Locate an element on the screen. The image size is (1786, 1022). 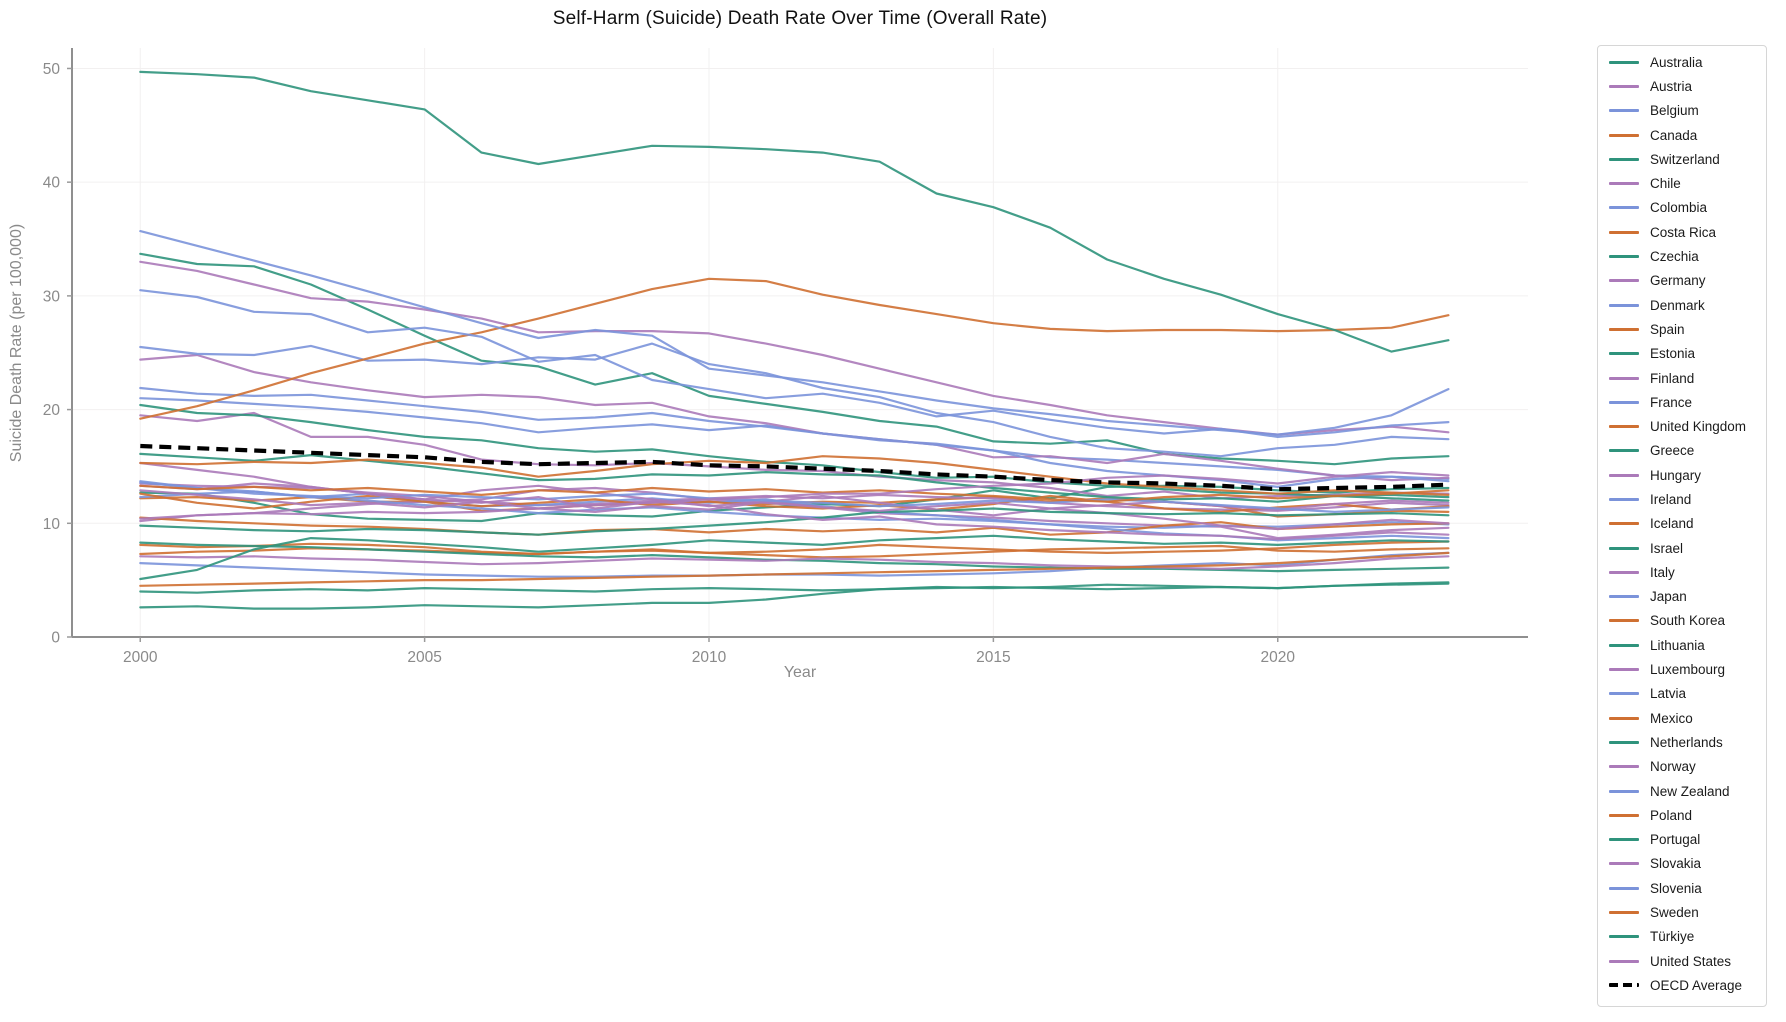
legend-item-lithuania: Lithuania is located at coordinates (1687, 645).